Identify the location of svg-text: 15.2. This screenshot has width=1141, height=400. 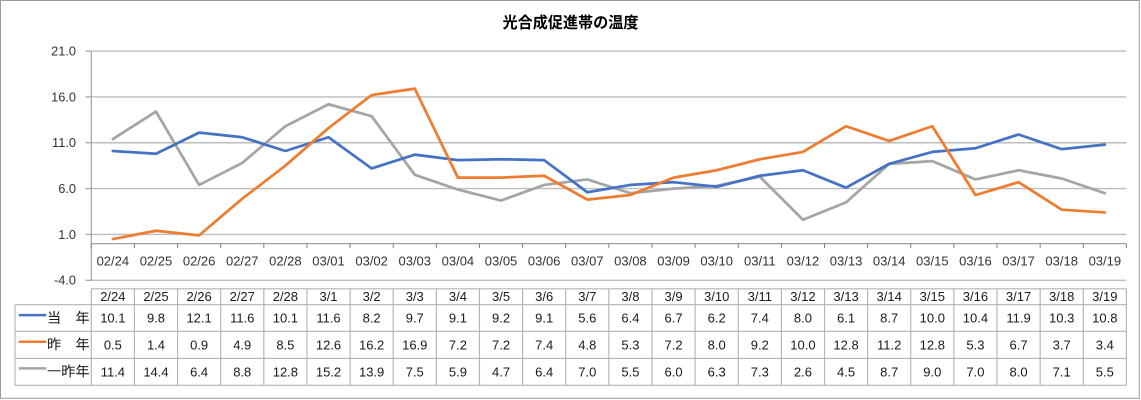
(328, 372).